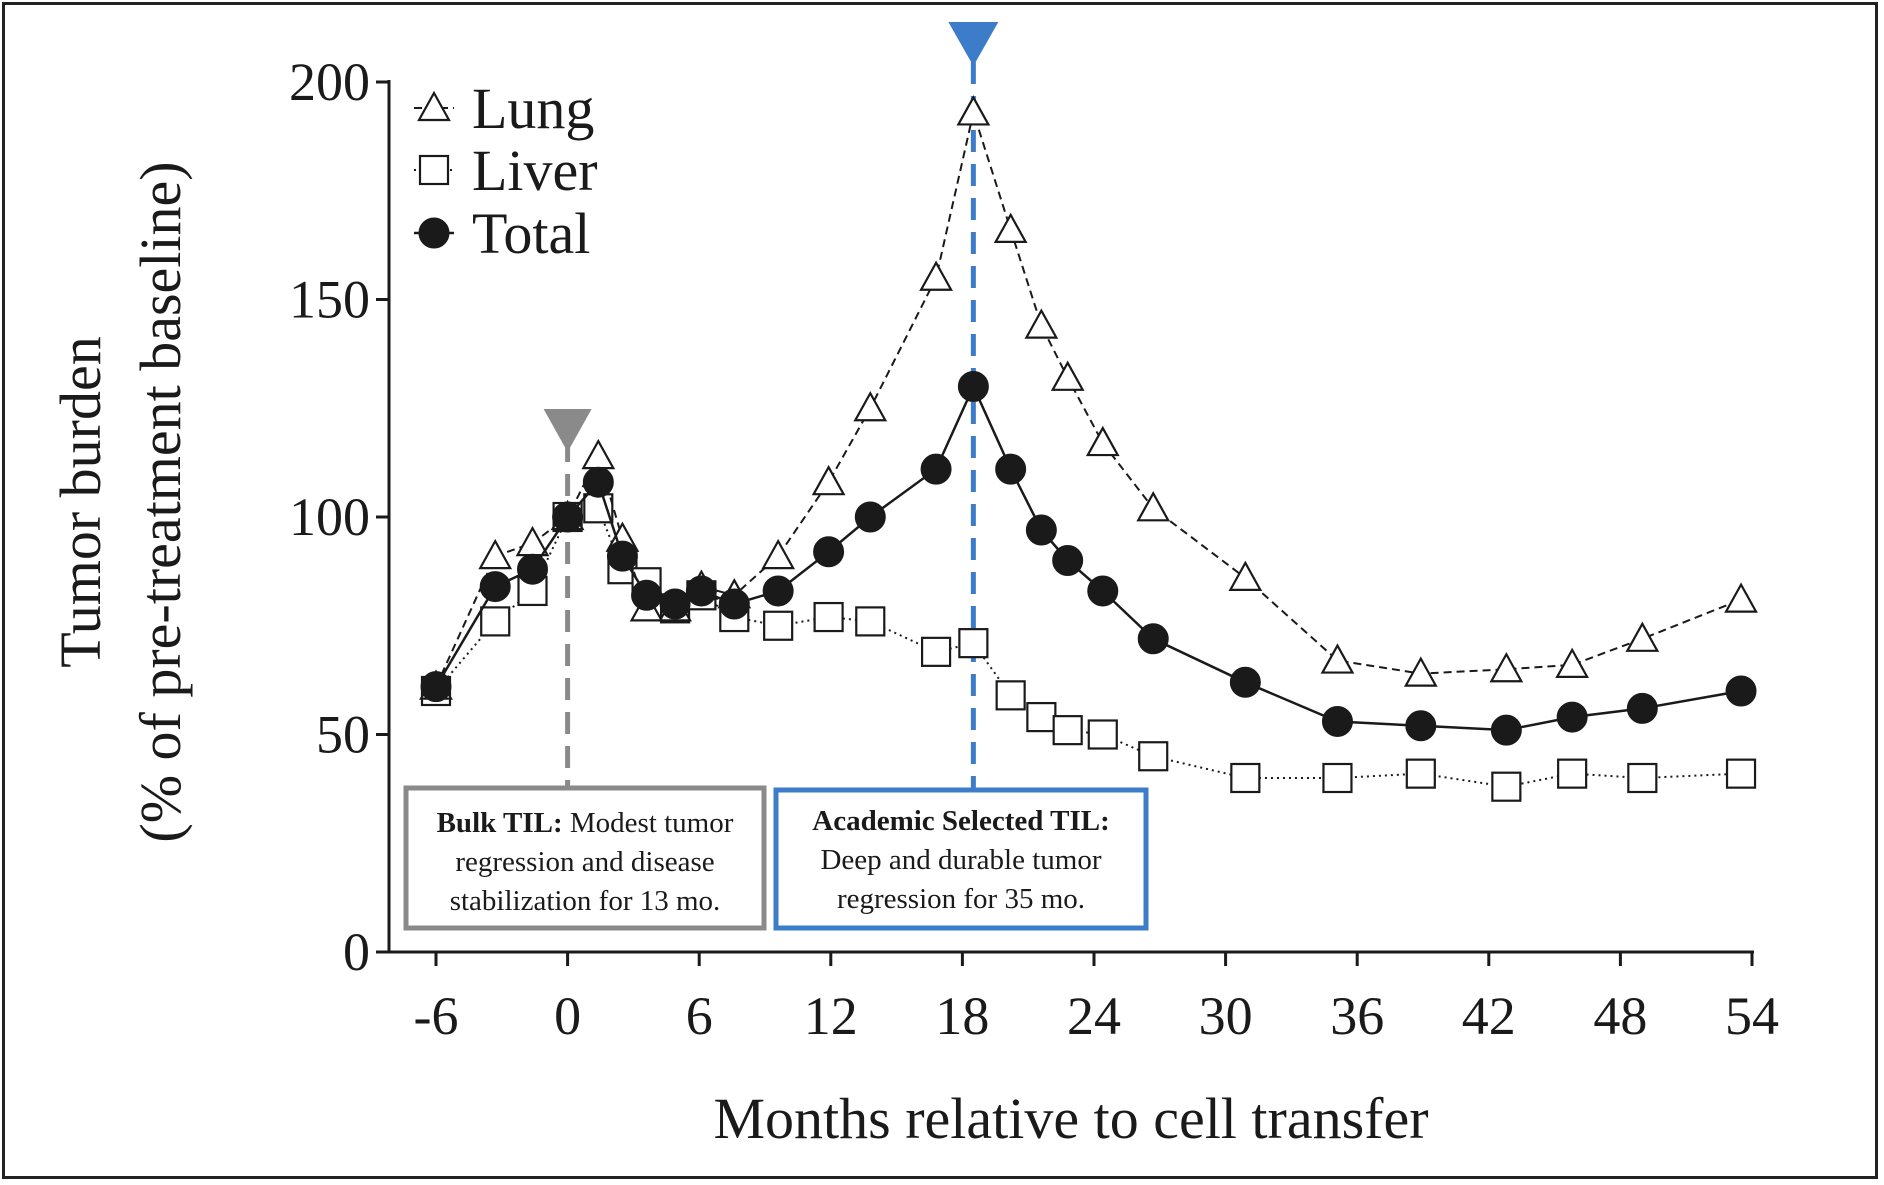 This screenshot has height=1185, width=1884. Describe the element at coordinates (434, 106) in the screenshot. I see `legend-lung-marker` at that location.